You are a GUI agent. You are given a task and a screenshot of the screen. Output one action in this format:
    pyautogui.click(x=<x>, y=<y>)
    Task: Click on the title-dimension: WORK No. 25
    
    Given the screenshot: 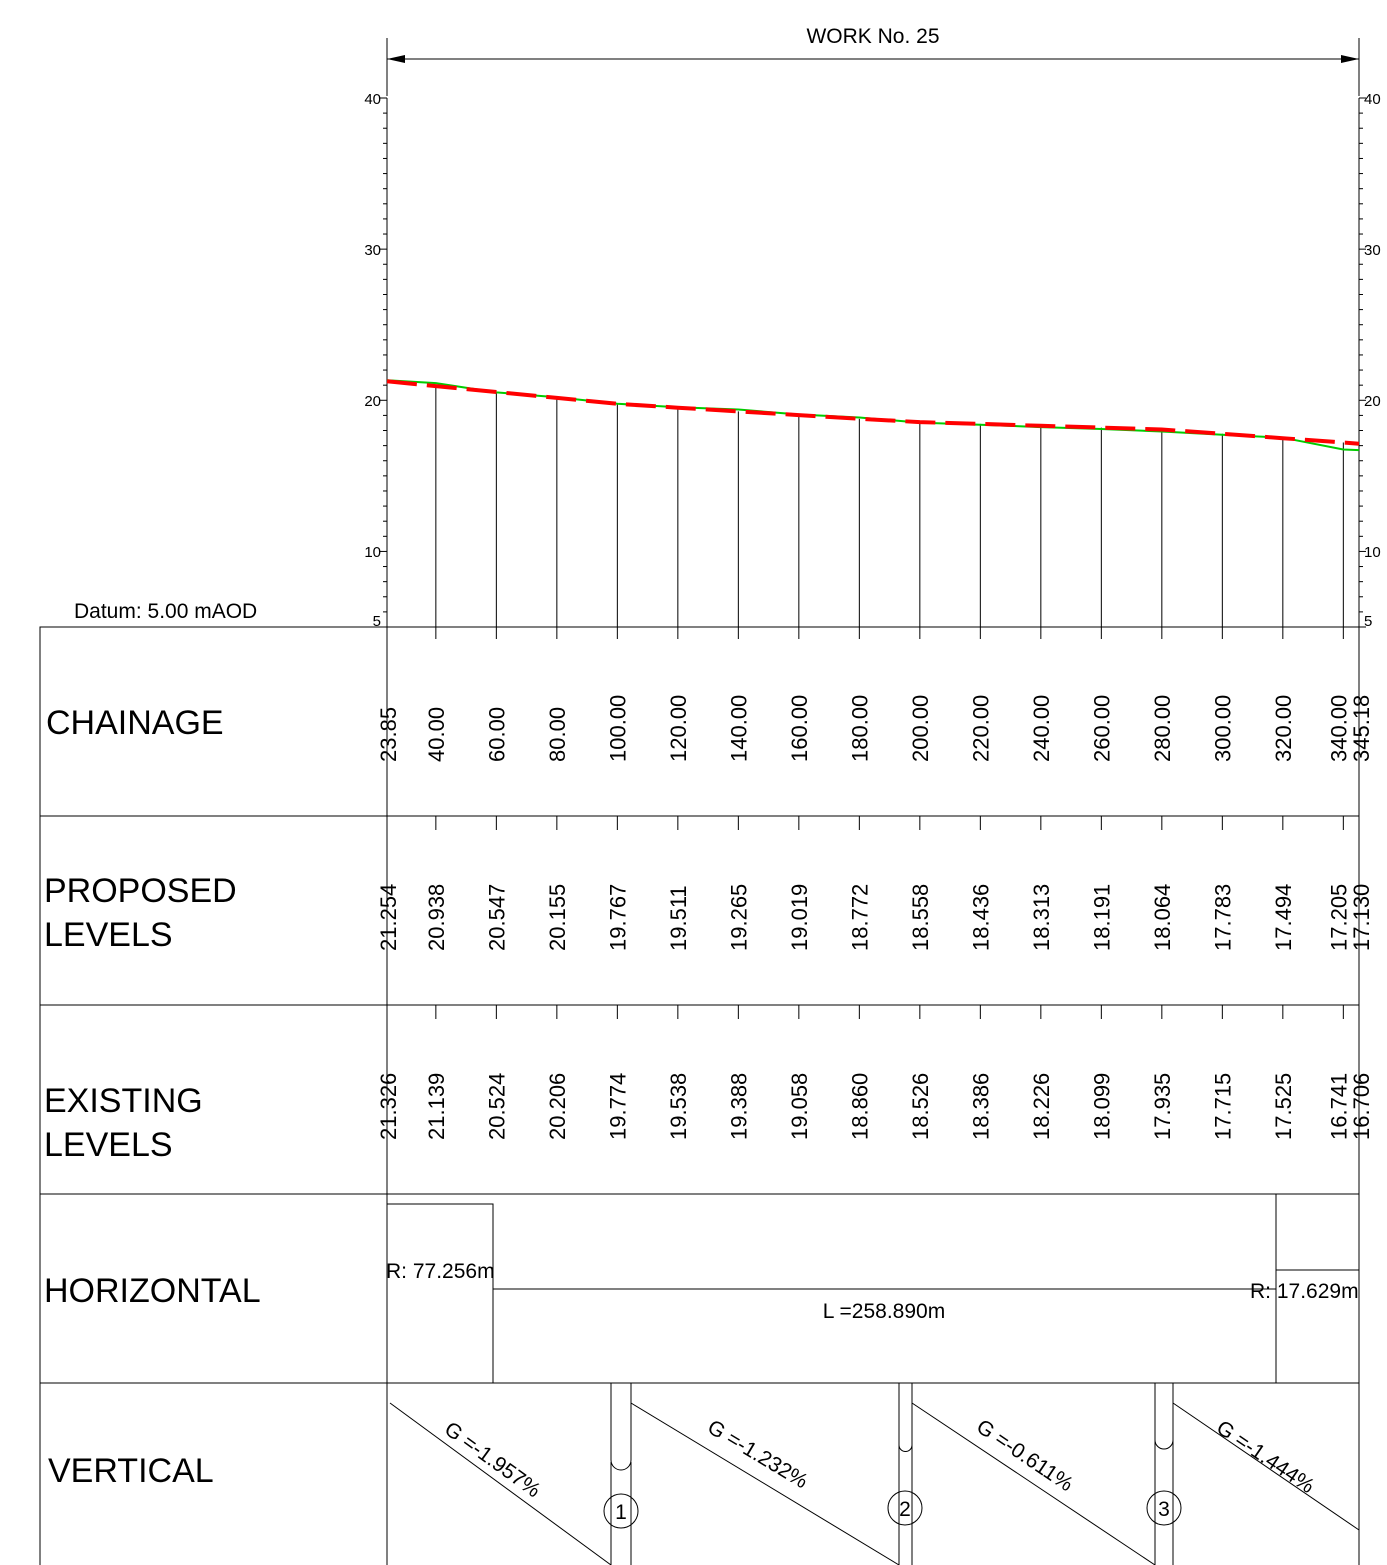 What is the action you would take?
    pyautogui.click(x=873, y=60)
    